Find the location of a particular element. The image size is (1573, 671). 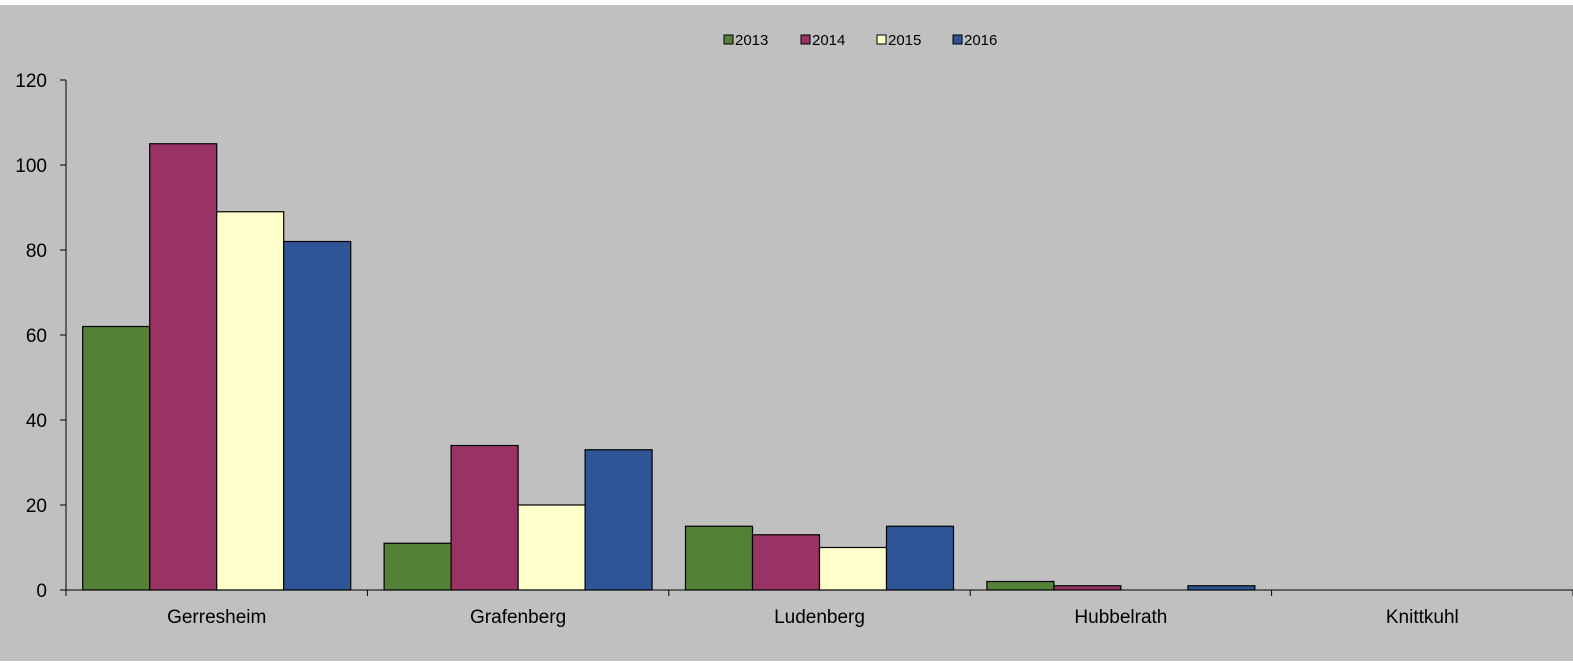

bar-2013-gerresheim is located at coordinates (116, 458).